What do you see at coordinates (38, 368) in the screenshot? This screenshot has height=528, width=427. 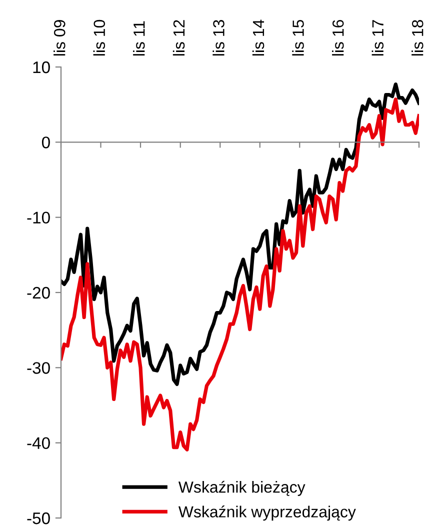 I see `y-tick-label: -30` at bounding box center [38, 368].